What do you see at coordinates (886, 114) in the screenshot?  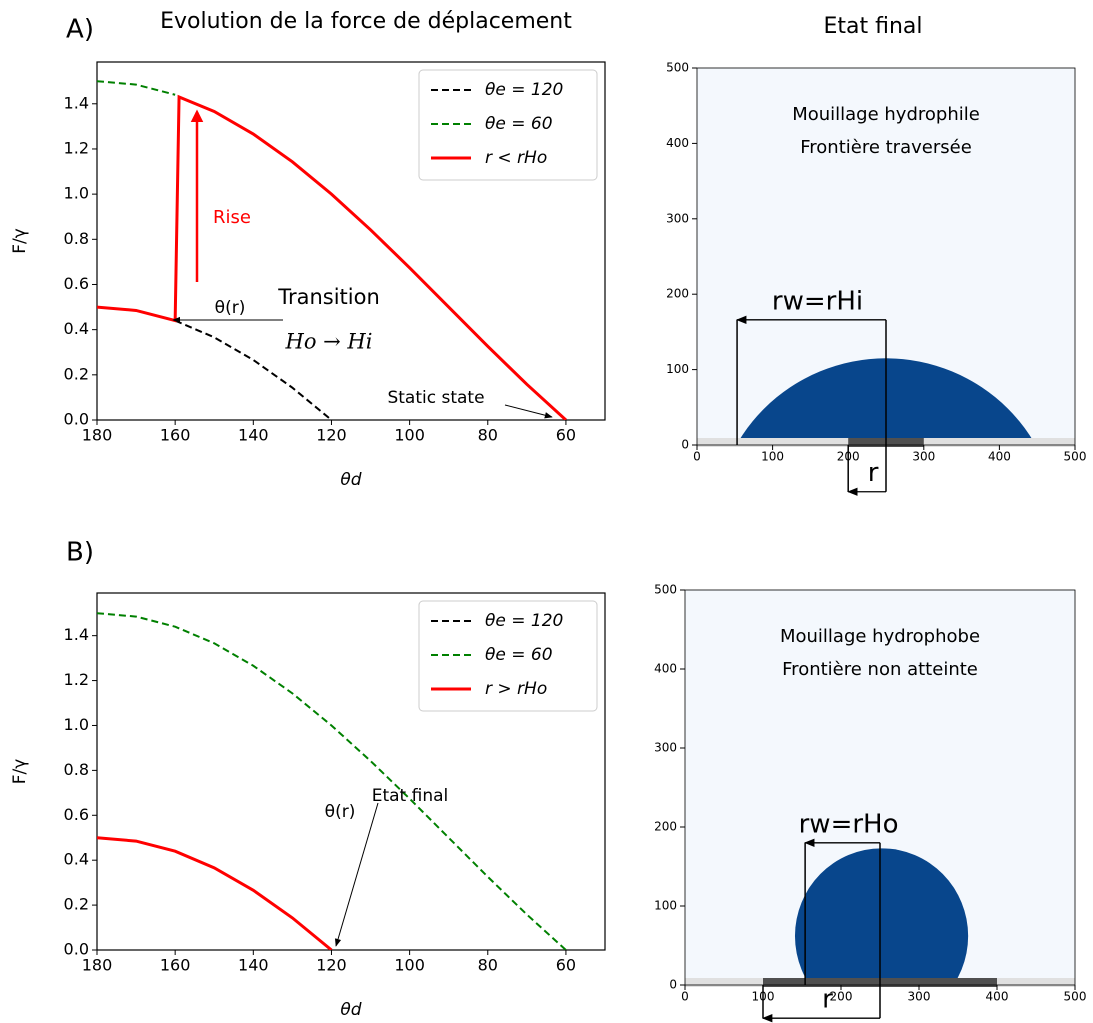 I see `image-text: Mouillage hydrophile` at bounding box center [886, 114].